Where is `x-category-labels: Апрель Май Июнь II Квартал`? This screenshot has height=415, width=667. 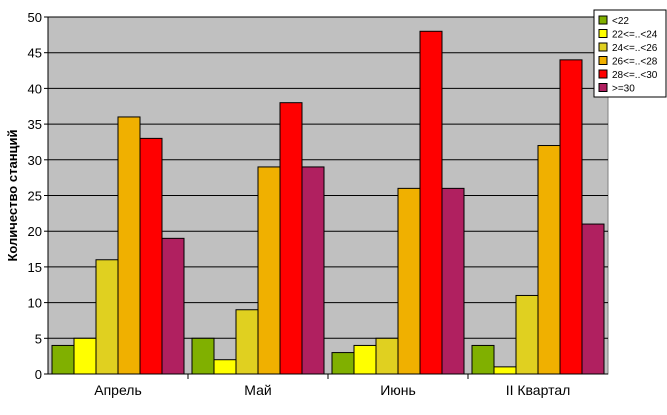
x-category-labels: Апрель Май Июнь II Квартал is located at coordinates (332, 390).